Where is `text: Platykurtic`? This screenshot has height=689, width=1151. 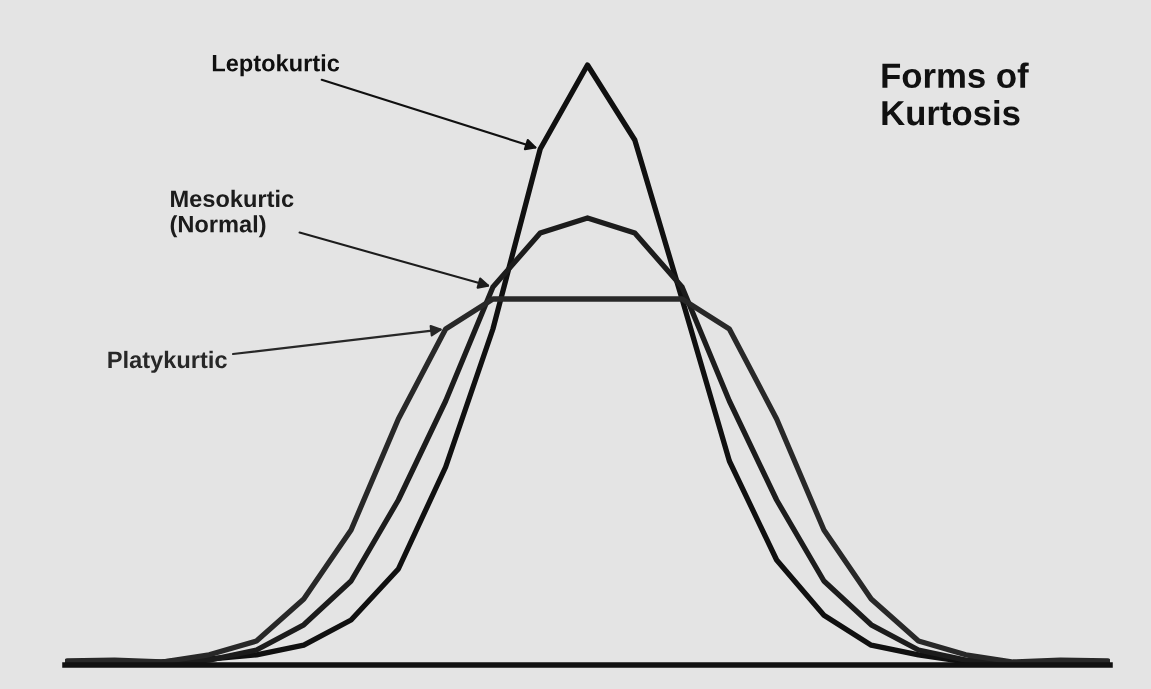 text: Platykurtic is located at coordinates (167, 361).